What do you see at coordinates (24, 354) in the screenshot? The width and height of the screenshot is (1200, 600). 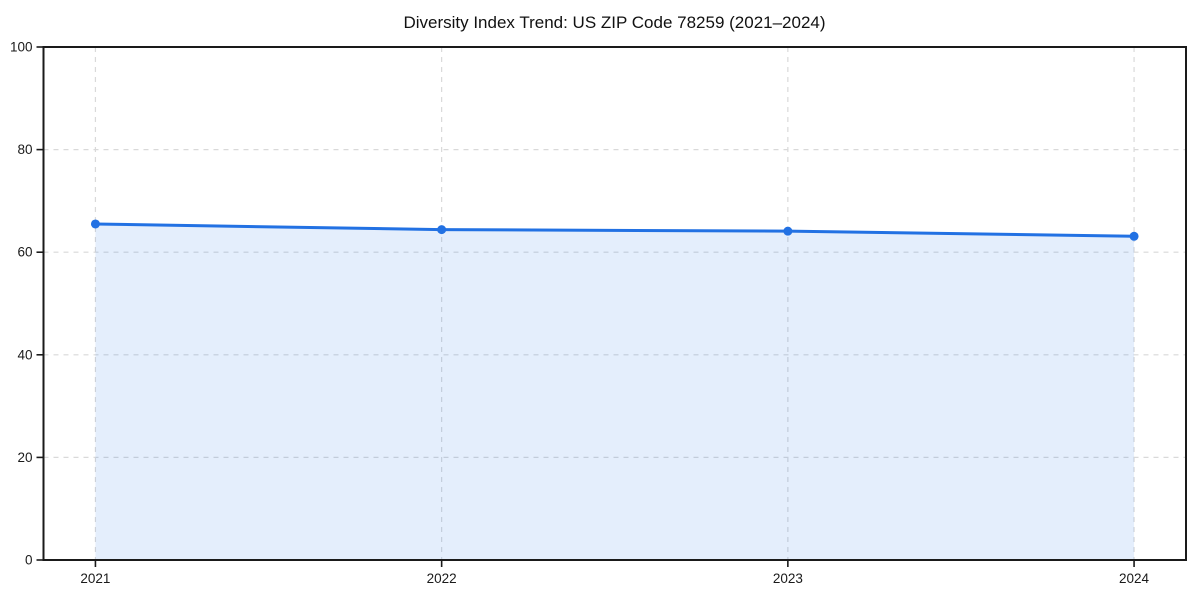 I see `y-tick-label: 40` at bounding box center [24, 354].